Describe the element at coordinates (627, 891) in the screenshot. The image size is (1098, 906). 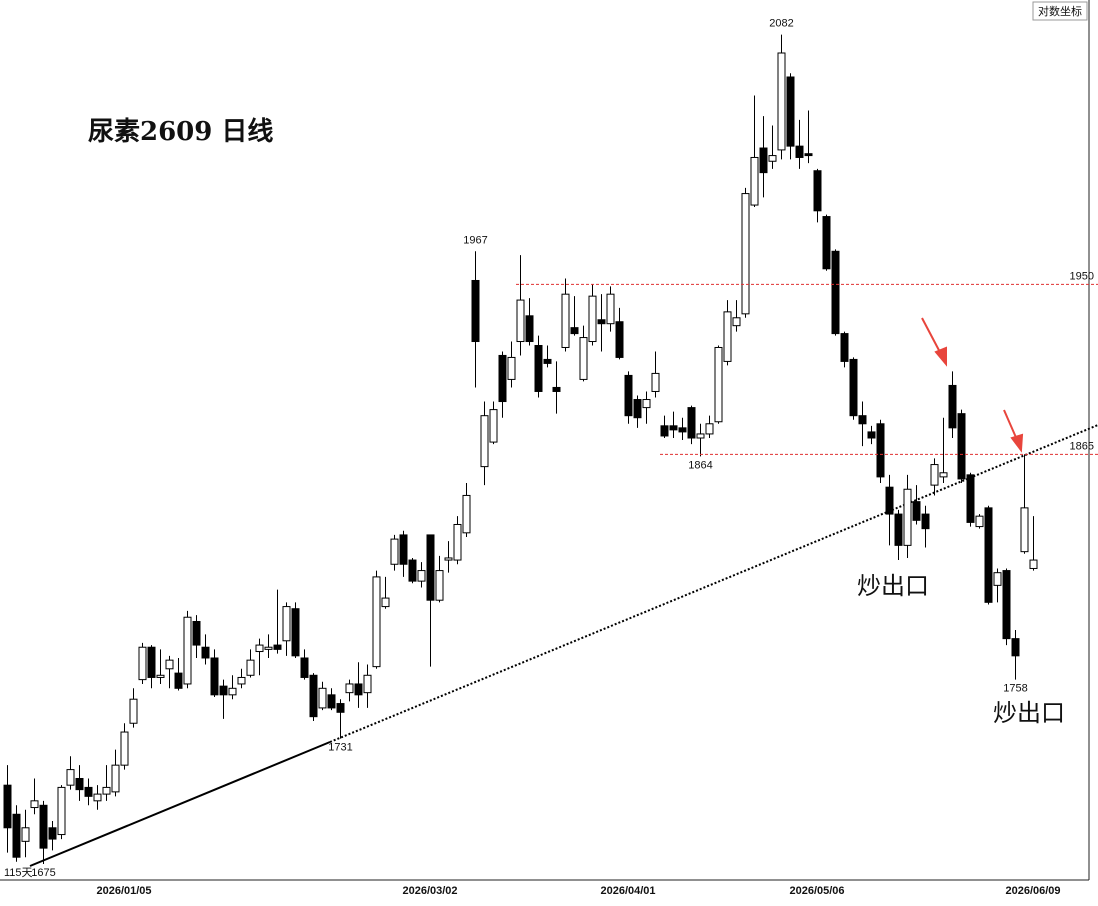
I see `x-tick-label: 2026/04/01` at that location.